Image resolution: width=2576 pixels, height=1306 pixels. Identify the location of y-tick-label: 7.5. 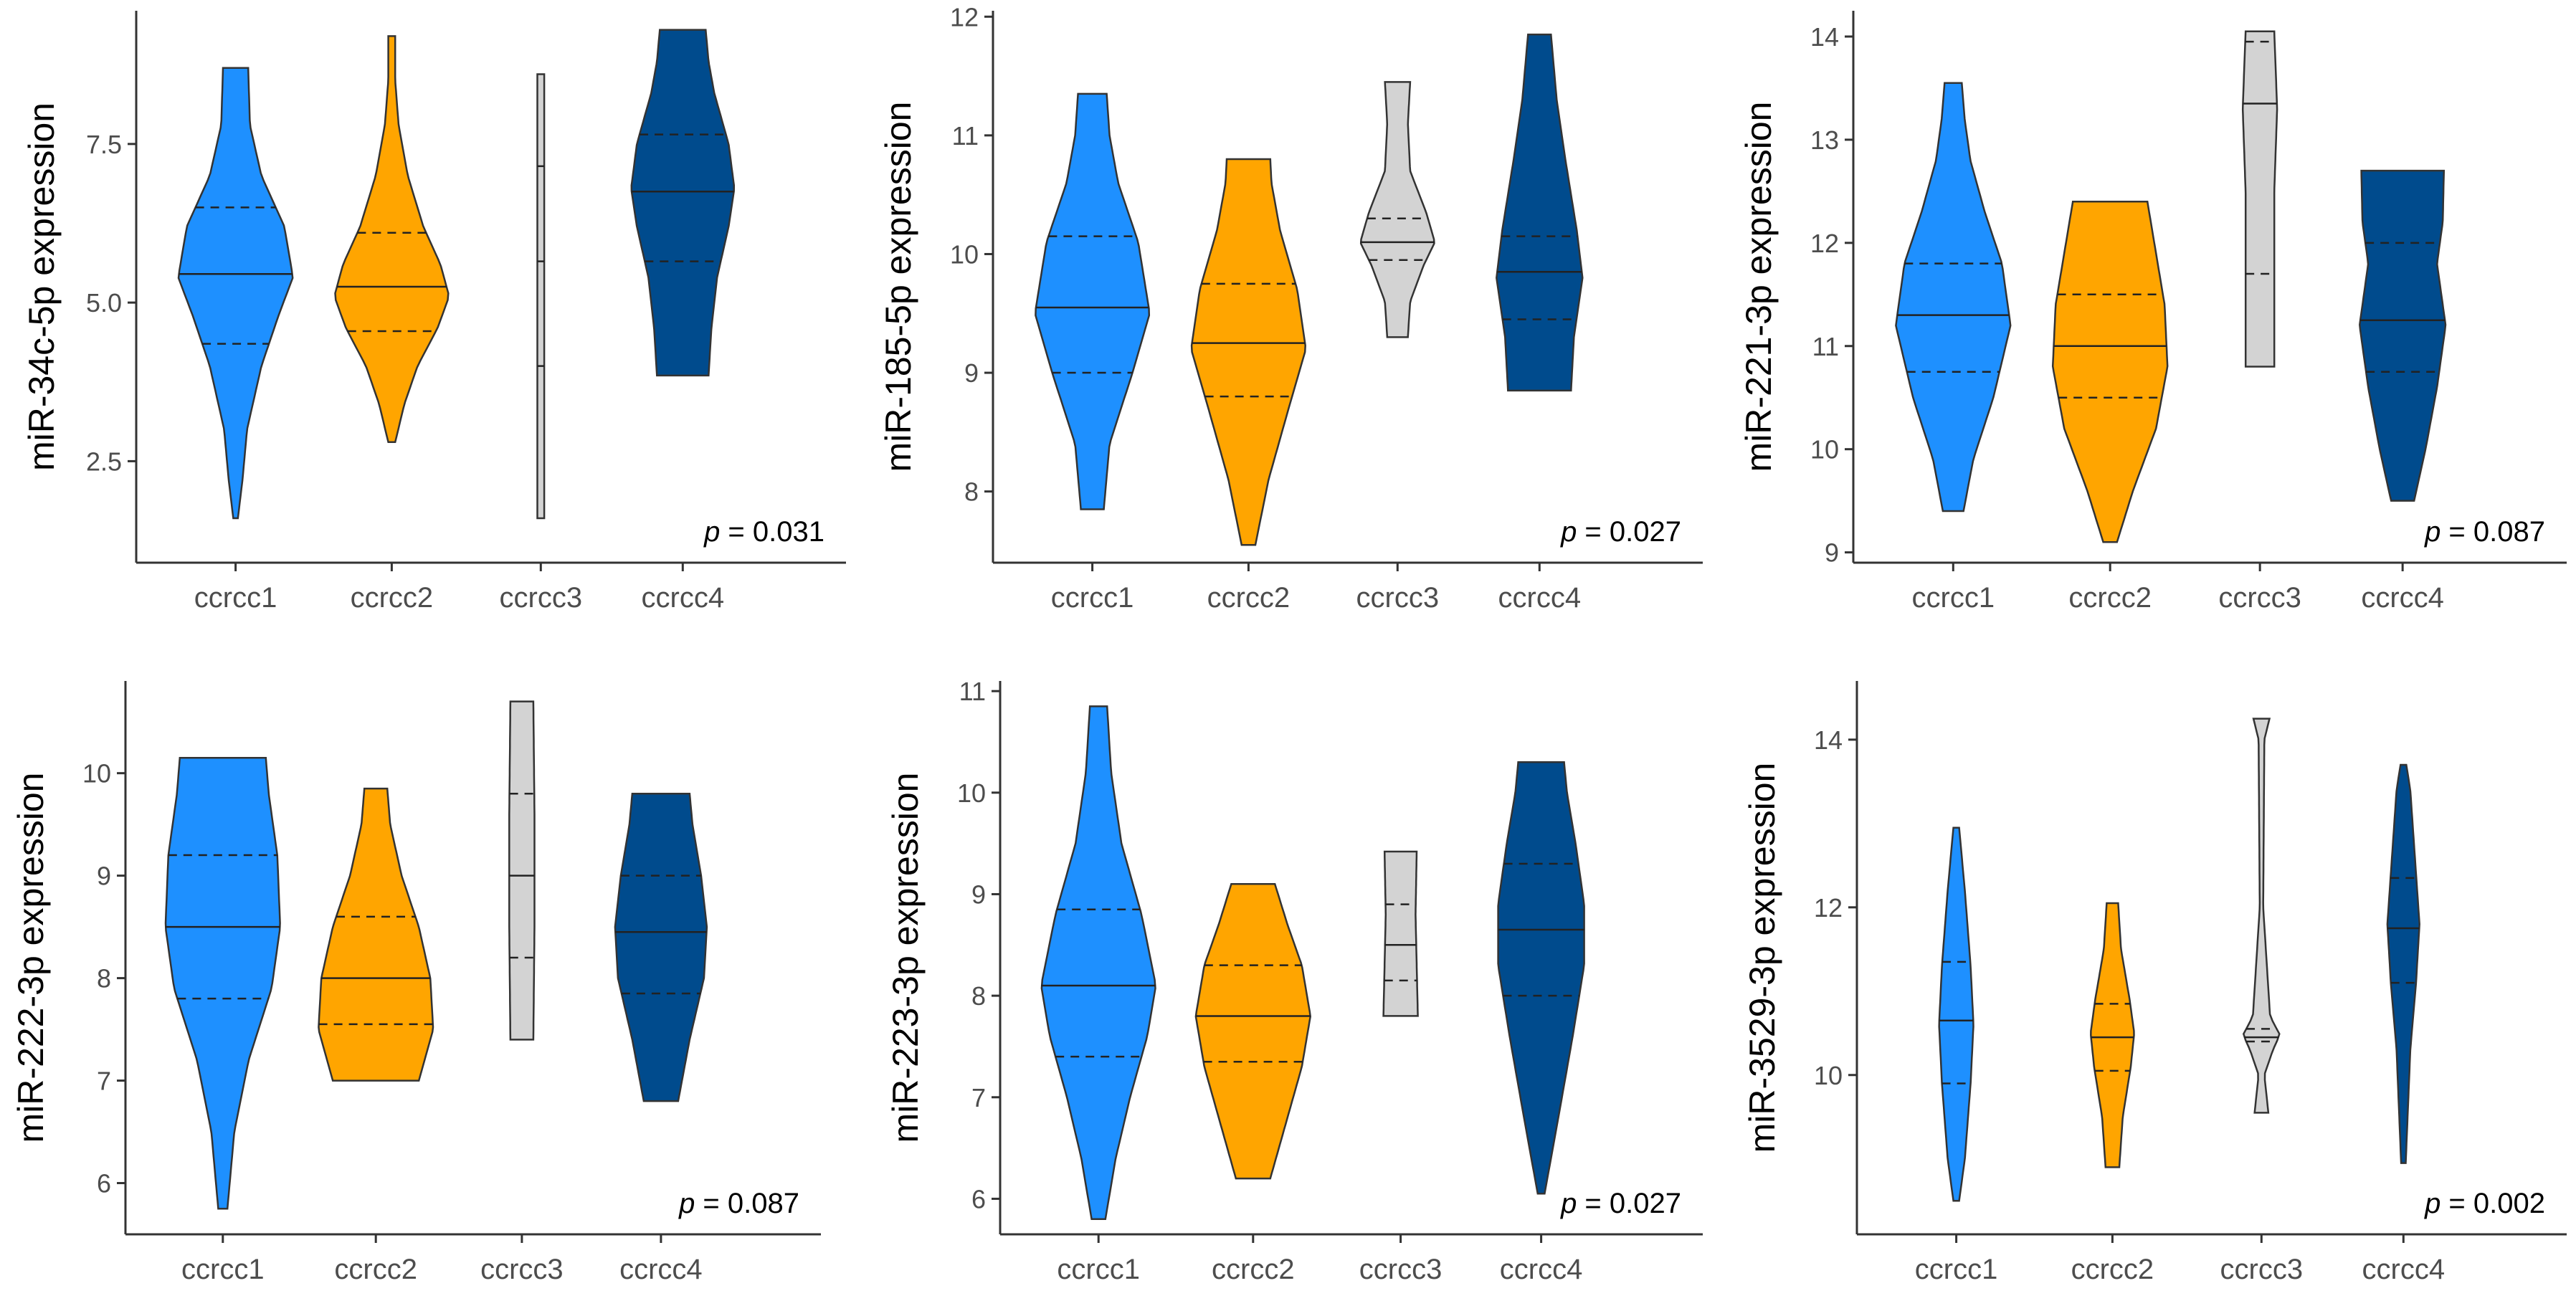
(104, 144).